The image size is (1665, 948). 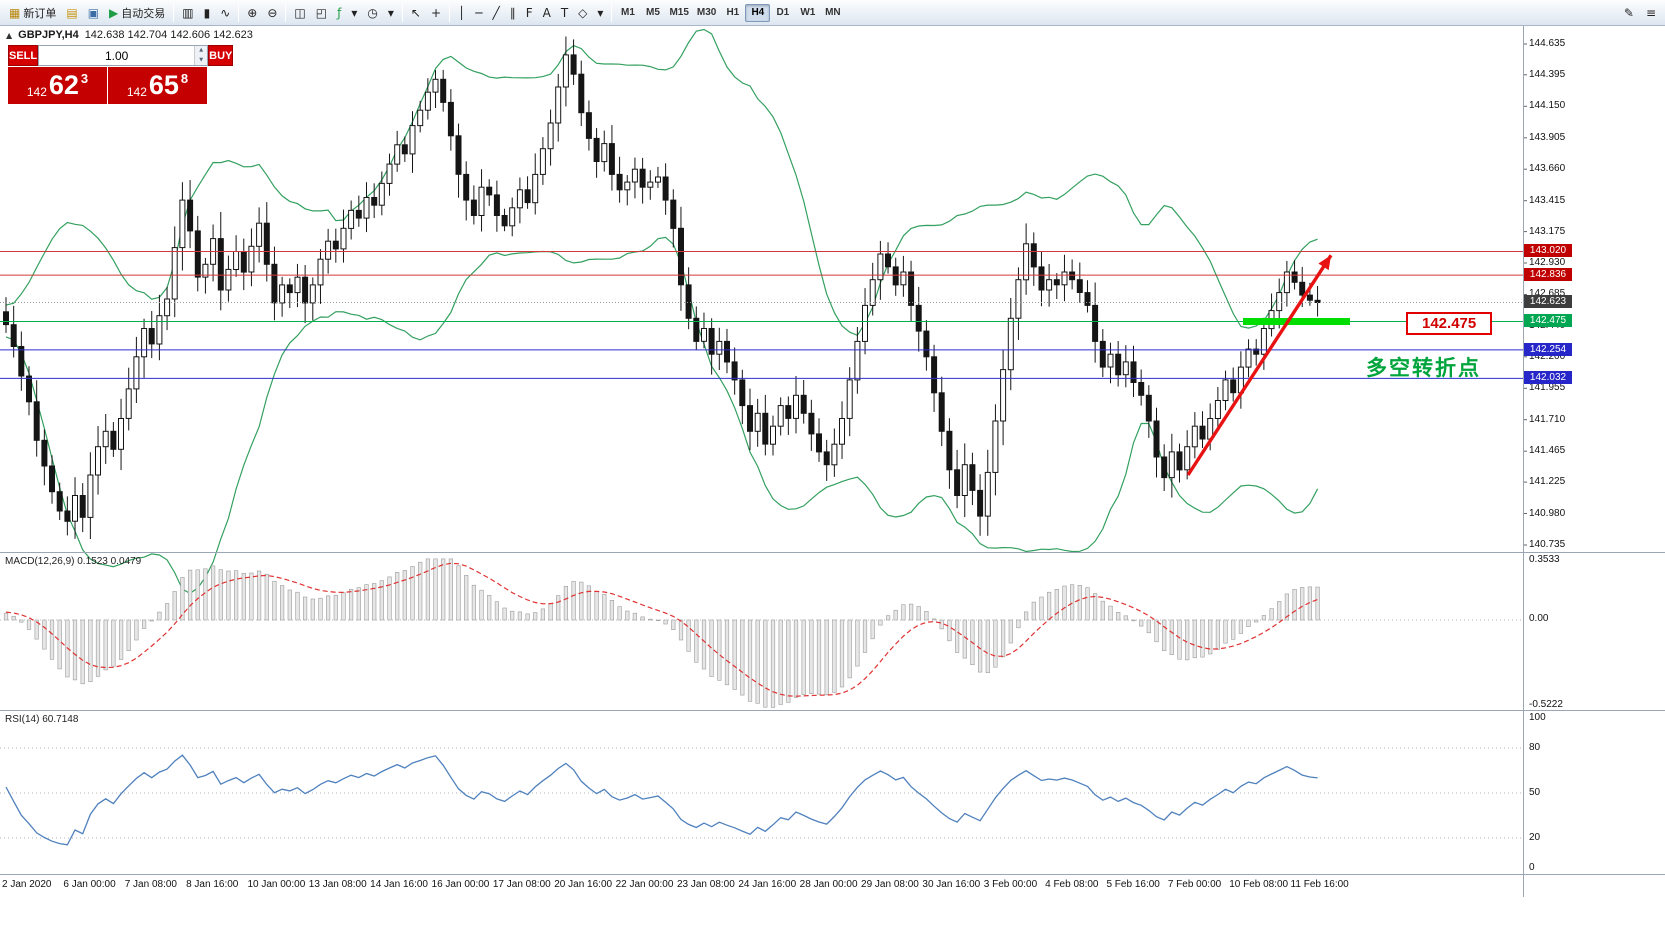 I want to click on new-chart-icon: ◰, so click(x=321, y=12).